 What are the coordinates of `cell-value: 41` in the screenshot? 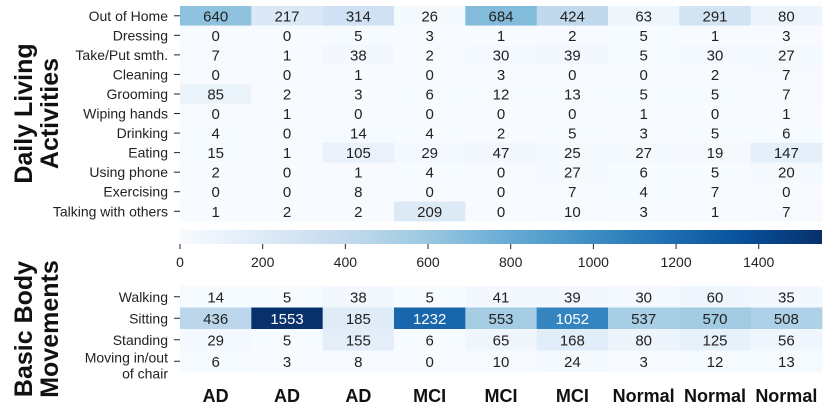 It's located at (501, 297).